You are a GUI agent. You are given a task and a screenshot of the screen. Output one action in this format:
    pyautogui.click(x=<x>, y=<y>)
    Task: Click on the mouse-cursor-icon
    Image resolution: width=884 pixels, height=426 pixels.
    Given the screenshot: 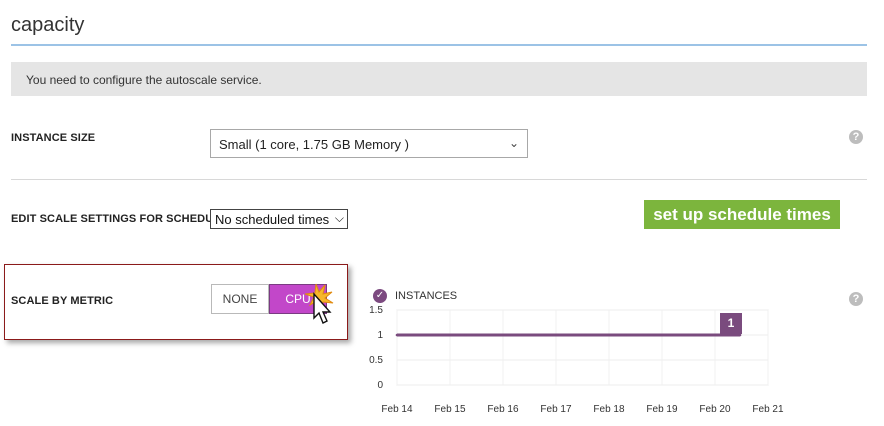 What is the action you would take?
    pyautogui.click(x=319, y=303)
    